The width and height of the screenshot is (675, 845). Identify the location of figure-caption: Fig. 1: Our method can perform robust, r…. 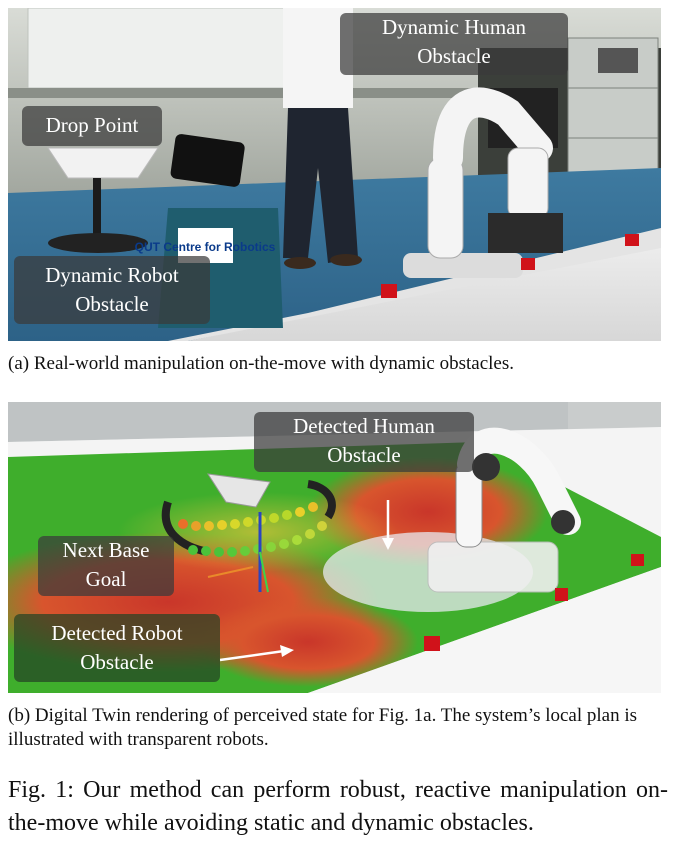
(338, 806).